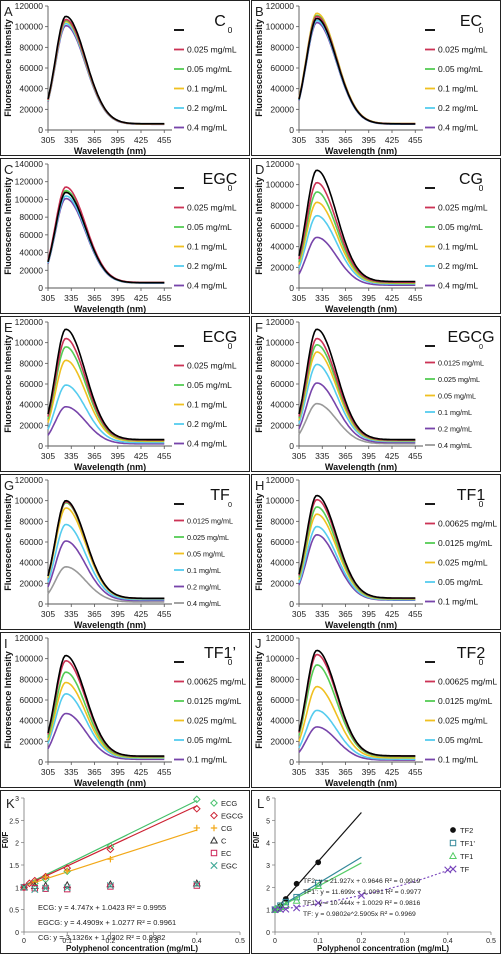  What do you see at coordinates (214, 803) in the screenshot?
I see `legend-marker-ecg` at bounding box center [214, 803].